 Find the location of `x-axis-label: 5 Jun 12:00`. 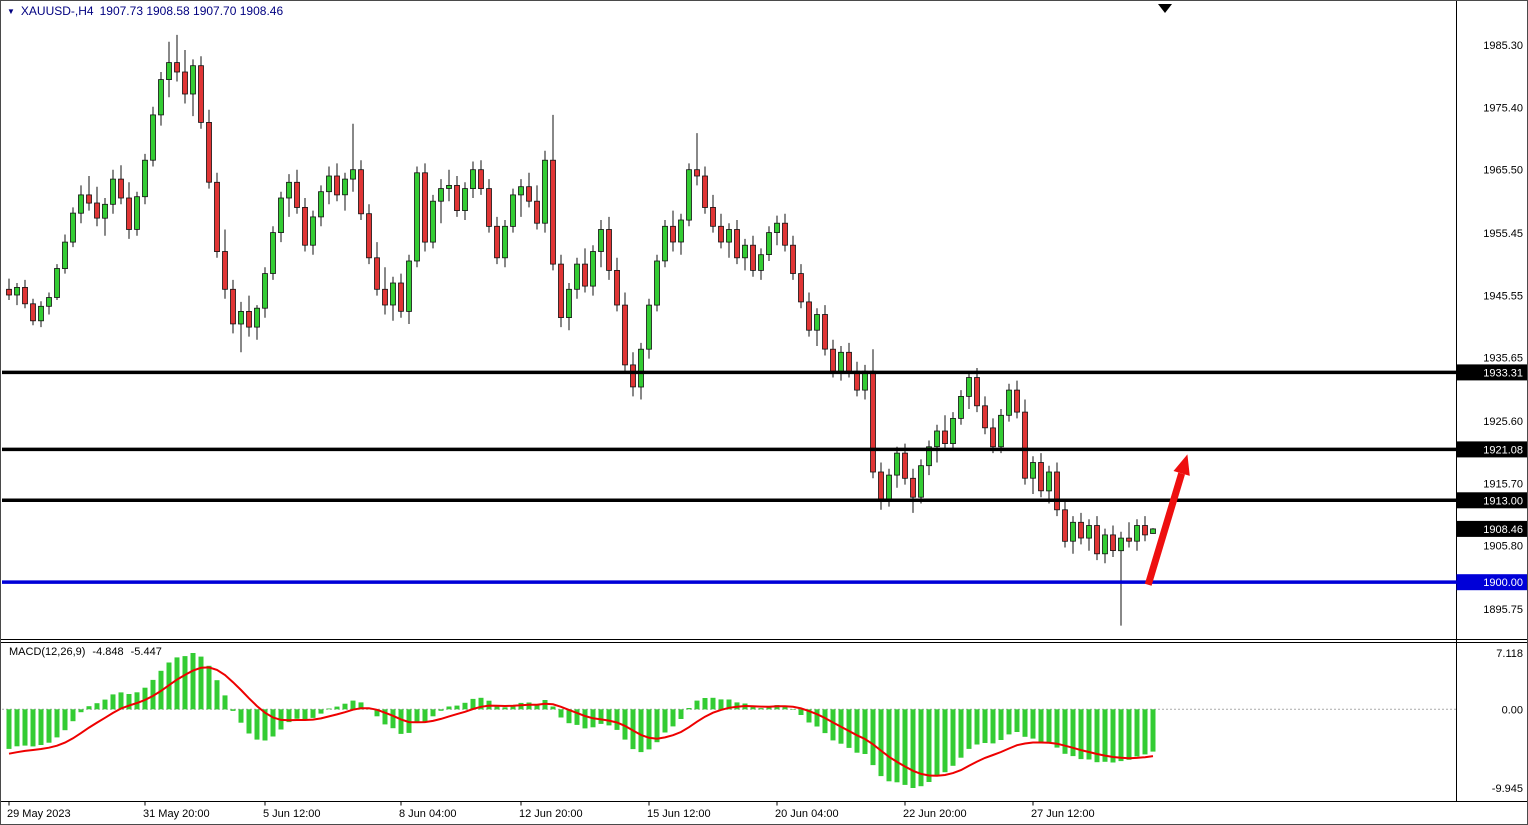

x-axis-label: 5 Jun 12:00 is located at coordinates (292, 814).